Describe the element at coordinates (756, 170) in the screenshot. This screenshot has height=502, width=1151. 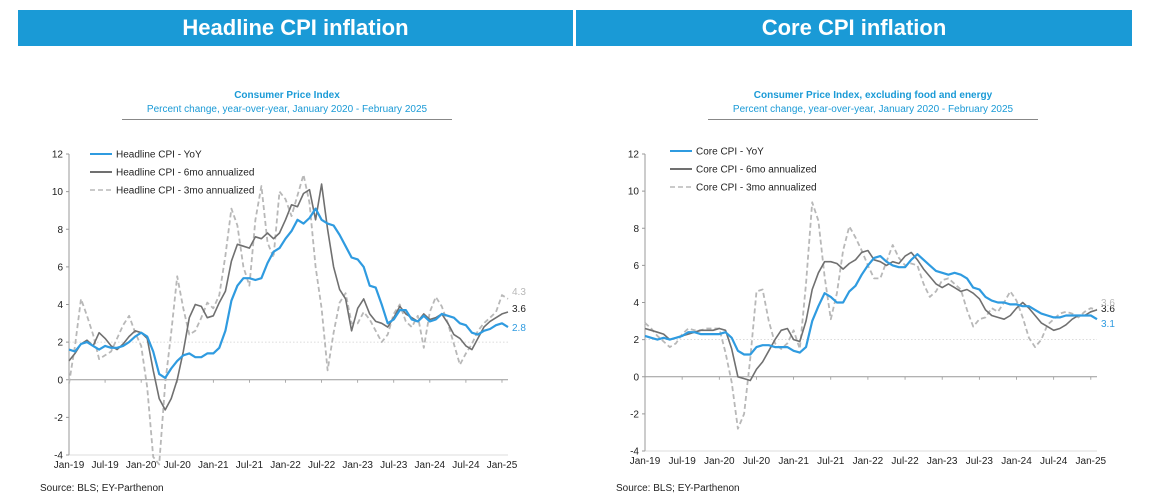
I see `legend-label-1: Core CPI - 6mo annualized` at that location.